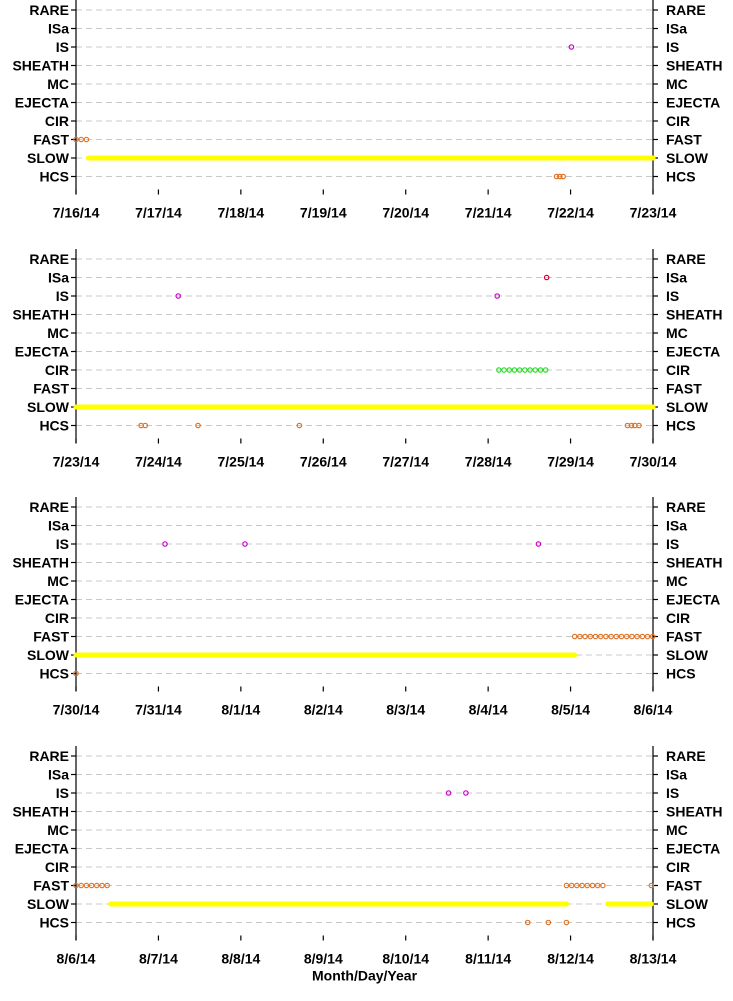 The image size is (733, 1001). What do you see at coordinates (240, 710) in the screenshot?
I see `x-tick-label: 8/1/14` at bounding box center [240, 710].